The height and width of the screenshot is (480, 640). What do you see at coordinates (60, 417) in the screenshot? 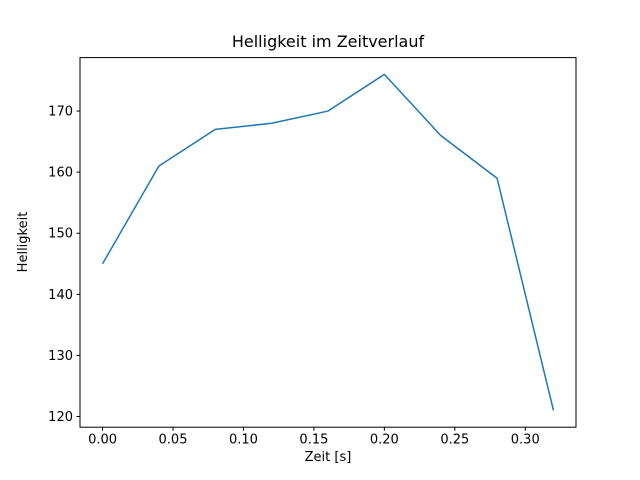
I see `y-tick-label: 120` at bounding box center [60, 417].